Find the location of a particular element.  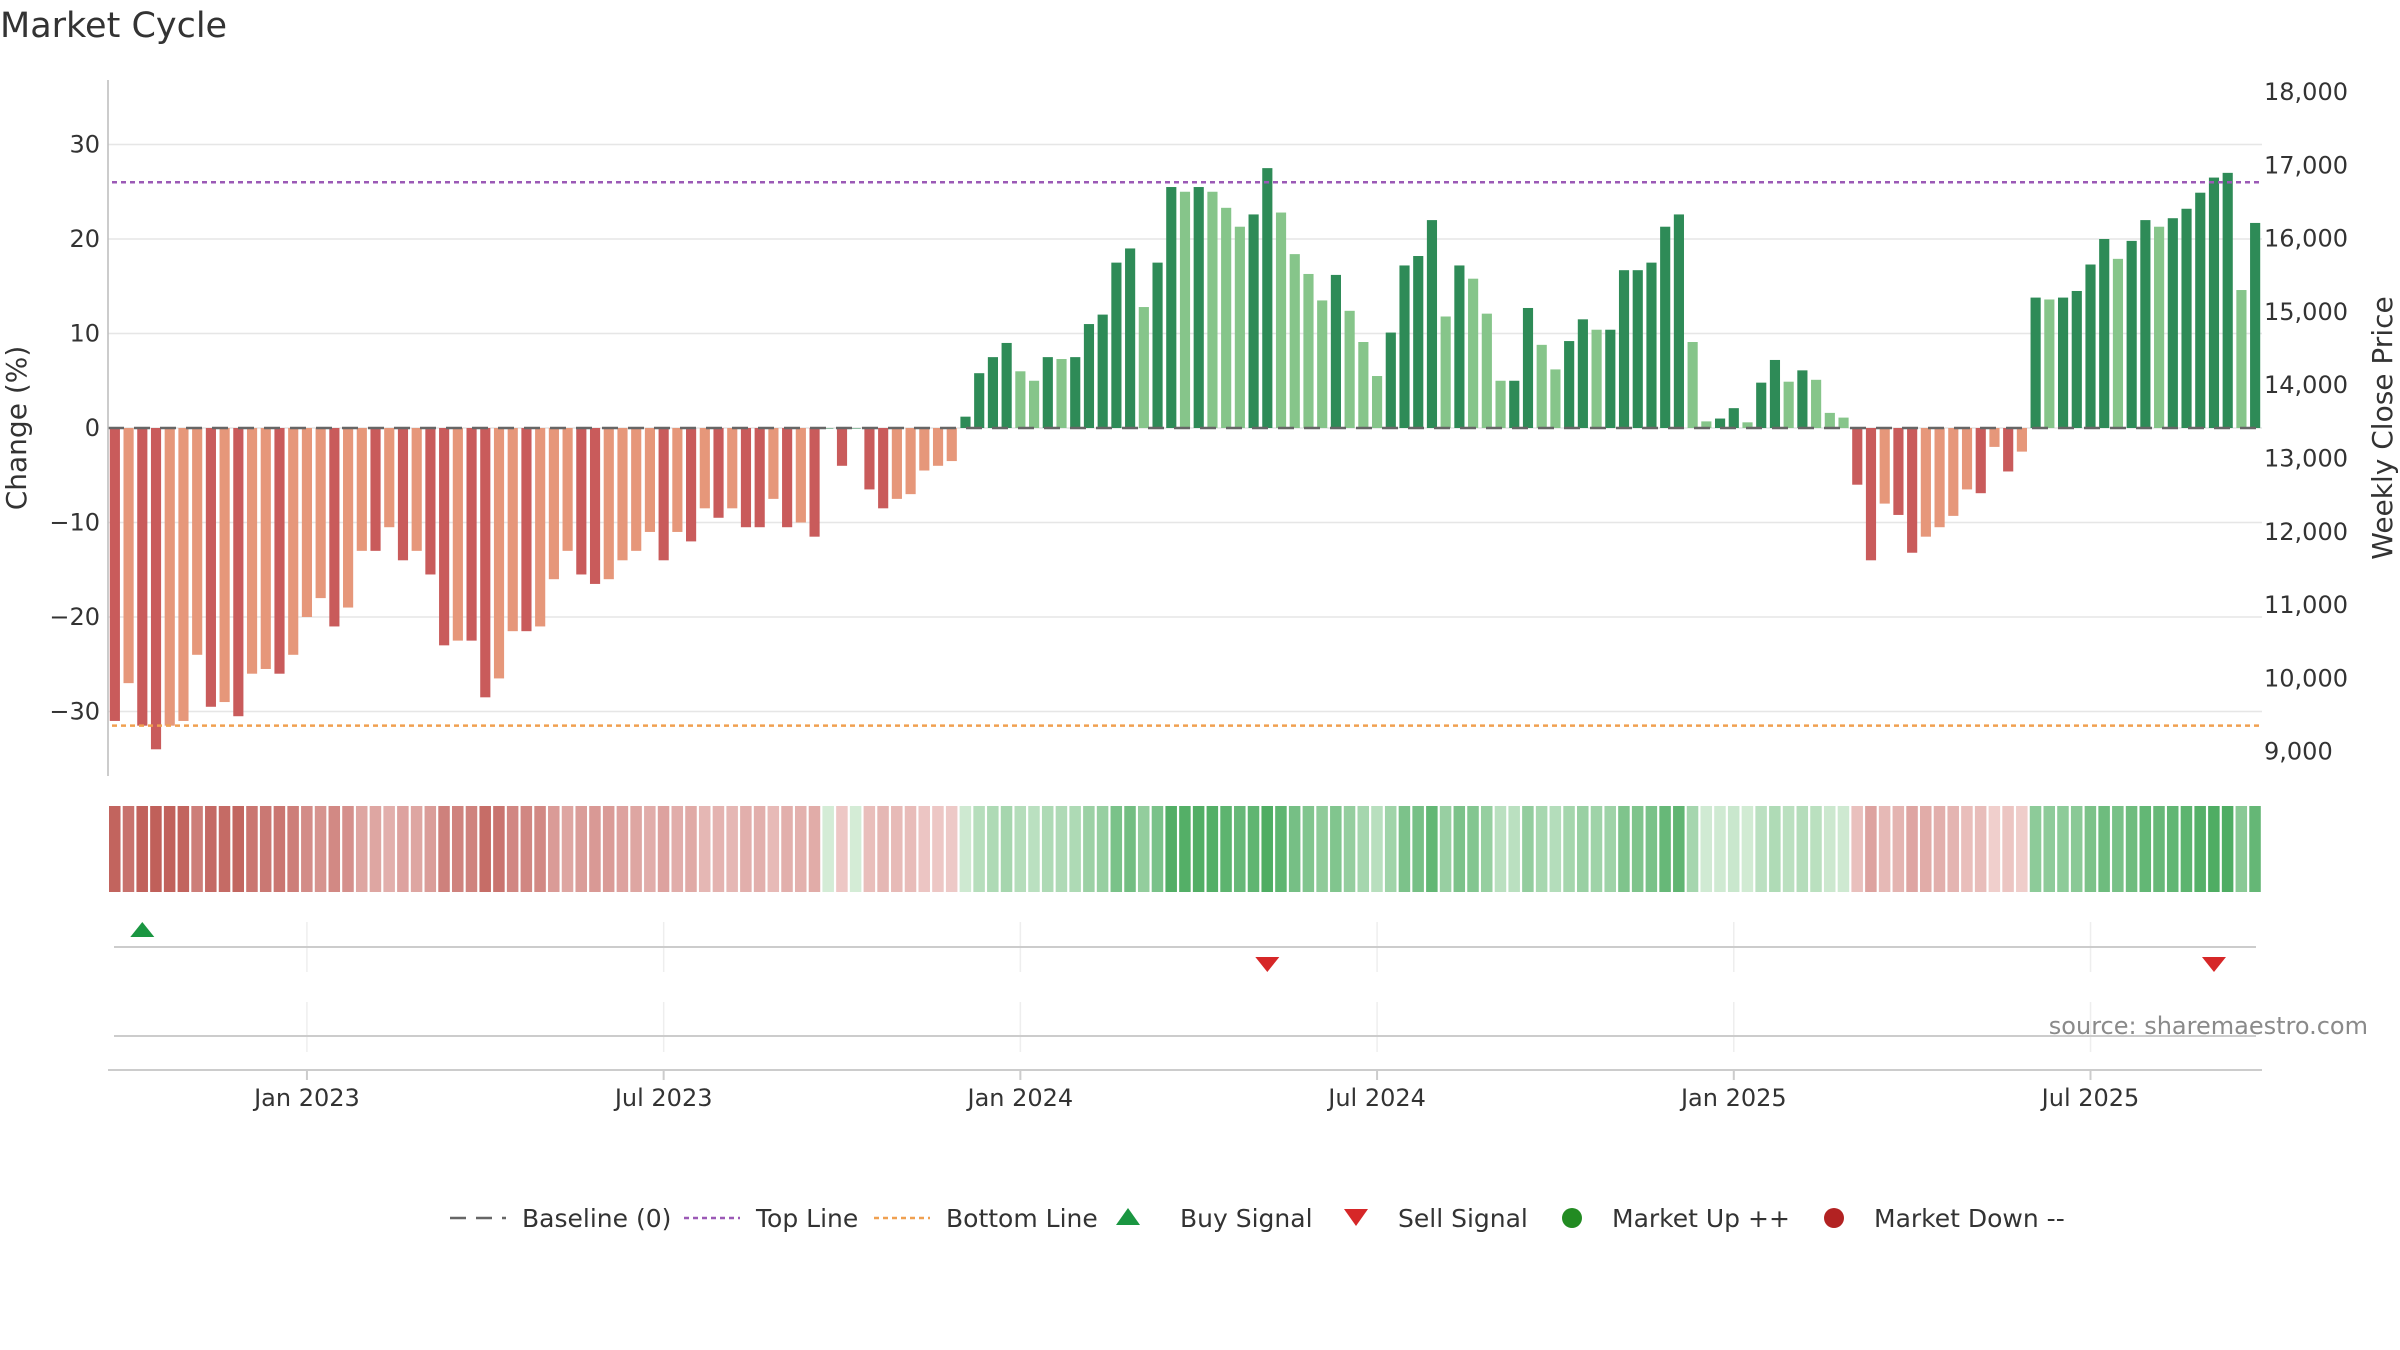

y-left-tick-label: −20 is located at coordinates (74, 617).